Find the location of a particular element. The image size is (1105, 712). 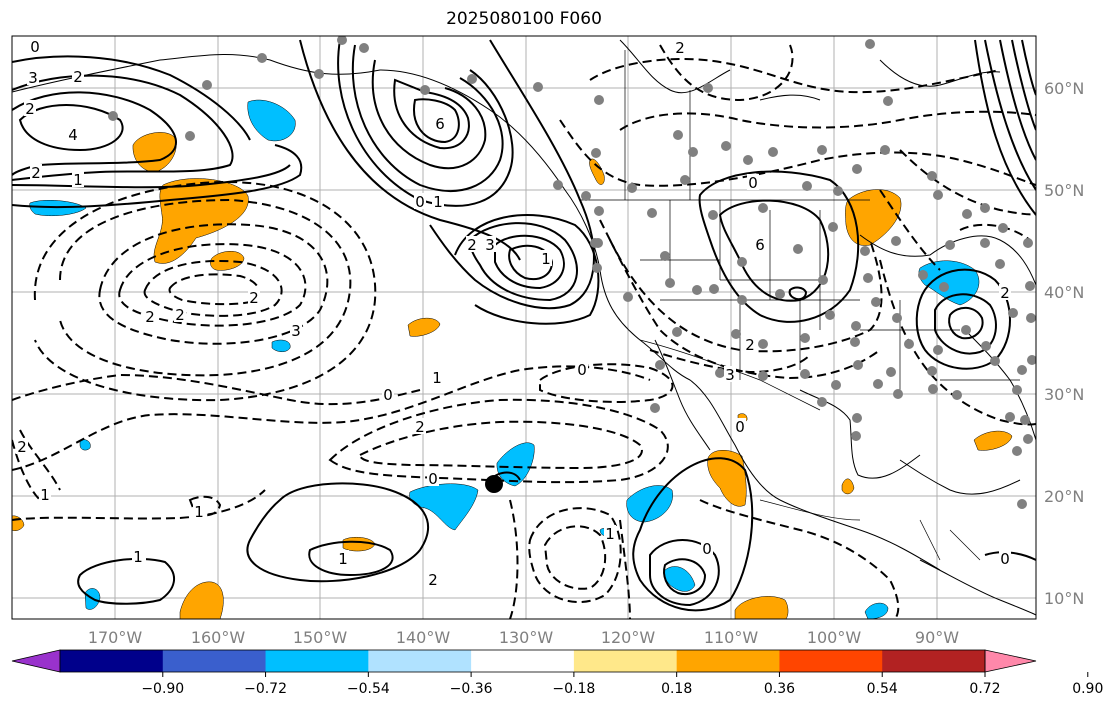

lon-label: 150°W is located at coordinates (320, 637).